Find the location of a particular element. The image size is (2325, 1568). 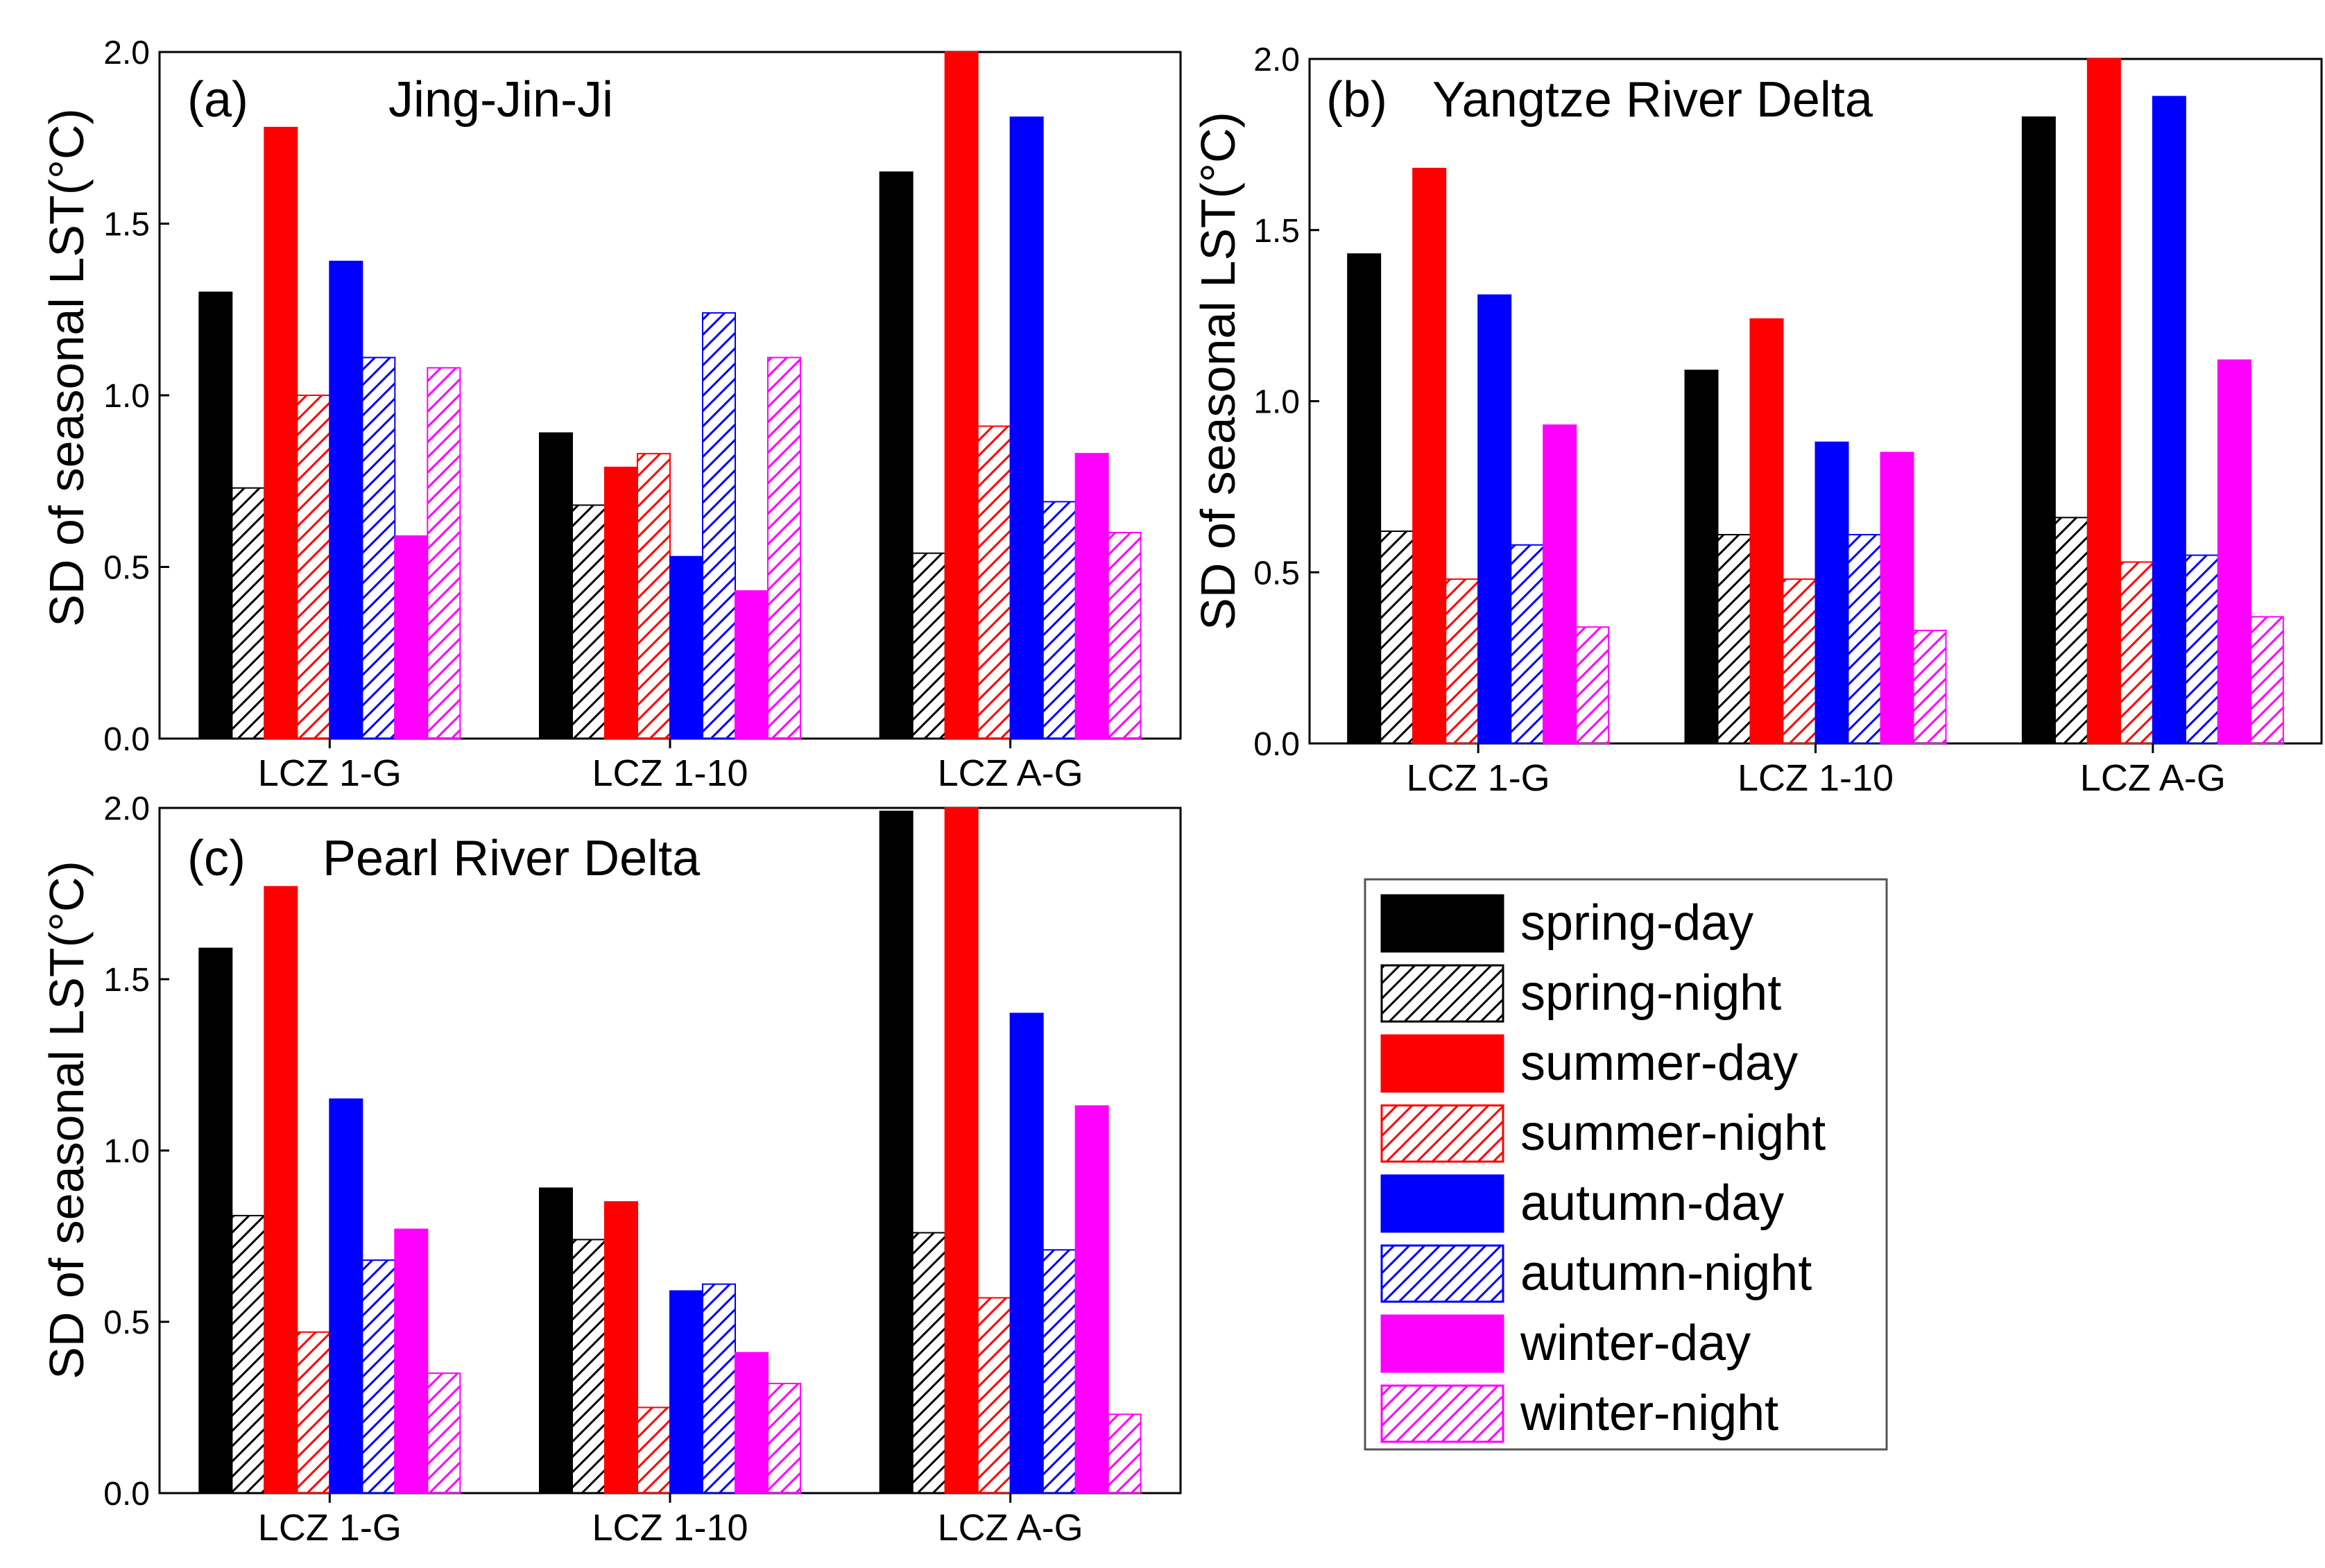

legend-swatch-spring-night is located at coordinates (1442, 993).